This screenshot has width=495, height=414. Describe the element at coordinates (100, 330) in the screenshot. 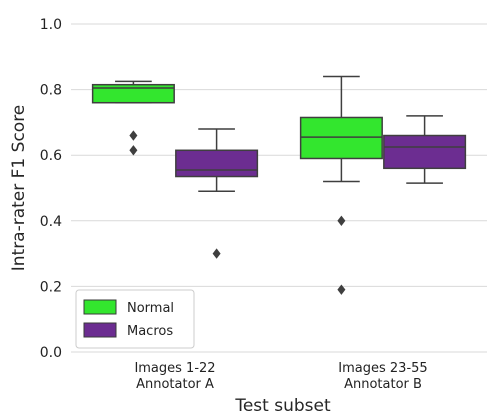

I see `legend-swatch-macros` at that location.